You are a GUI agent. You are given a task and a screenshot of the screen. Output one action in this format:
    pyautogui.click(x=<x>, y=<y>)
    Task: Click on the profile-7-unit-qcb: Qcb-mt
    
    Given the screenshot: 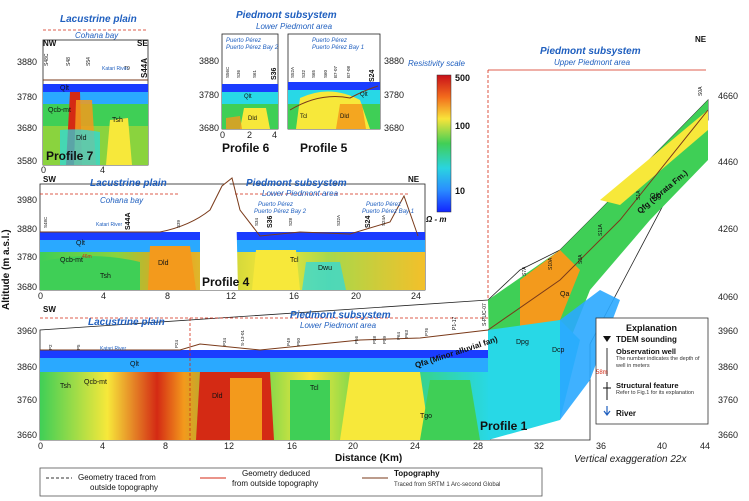 What is the action you would take?
    pyautogui.click(x=59, y=110)
    